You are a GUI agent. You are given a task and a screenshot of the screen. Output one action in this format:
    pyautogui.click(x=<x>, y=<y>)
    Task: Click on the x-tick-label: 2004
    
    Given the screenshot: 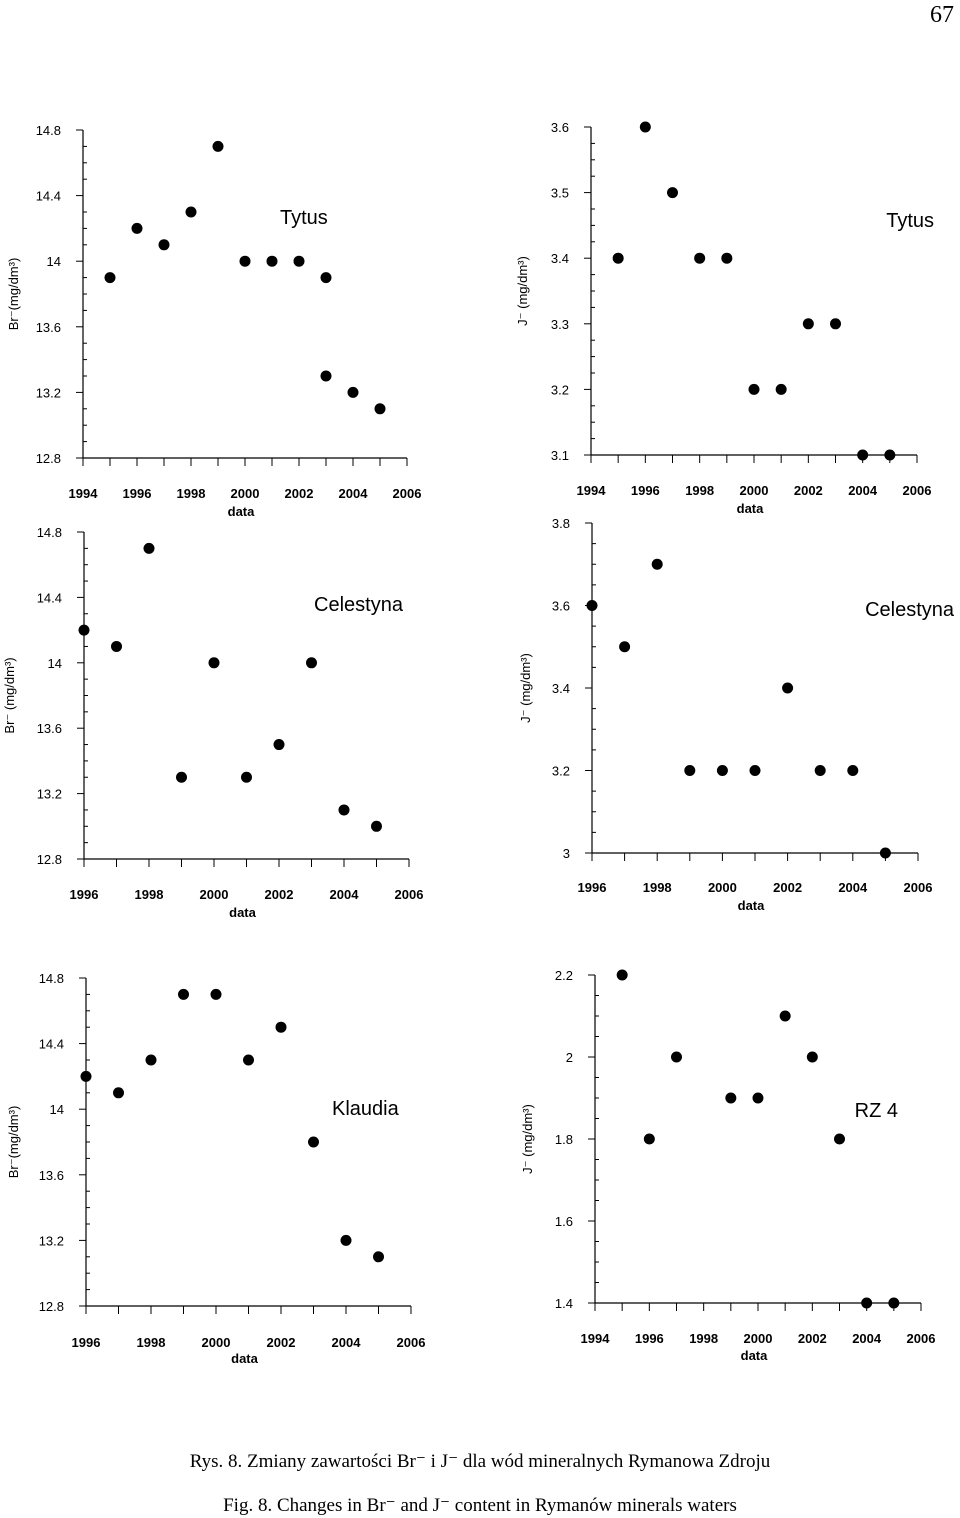 What is the action you would take?
    pyautogui.click(x=853, y=887)
    